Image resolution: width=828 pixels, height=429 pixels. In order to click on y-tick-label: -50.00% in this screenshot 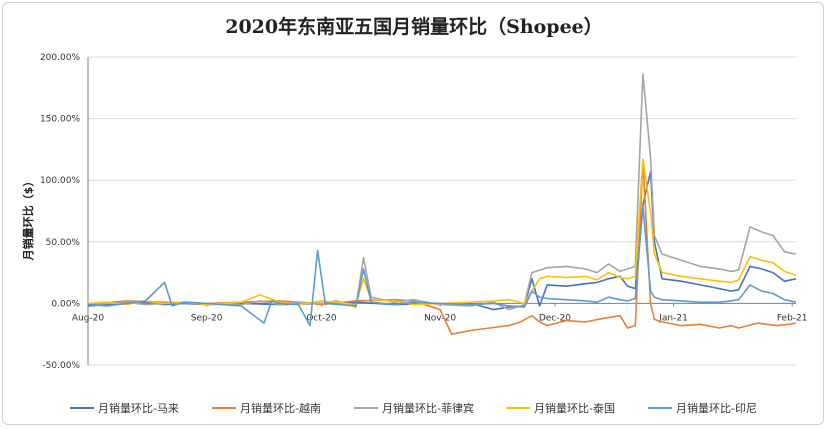, I will do `click(61, 366)`.